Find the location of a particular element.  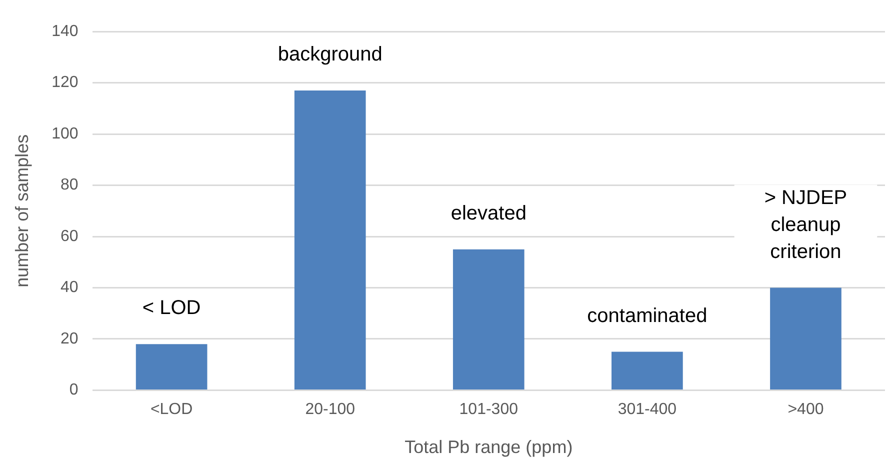

y-tick-label: 140 is located at coordinates (65, 31).